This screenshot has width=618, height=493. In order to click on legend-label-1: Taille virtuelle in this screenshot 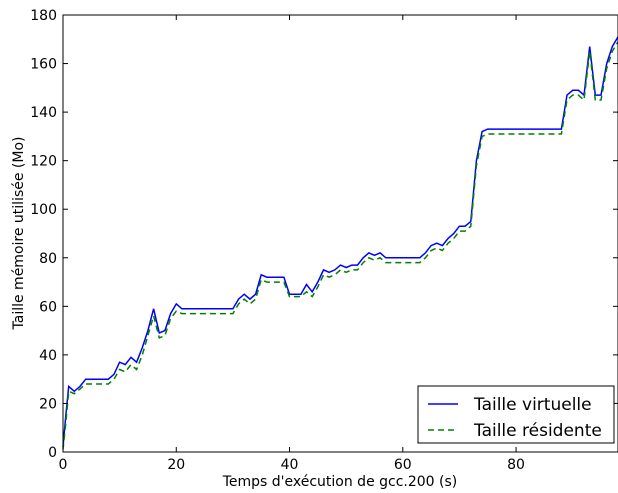, I will do `click(532, 405)`.